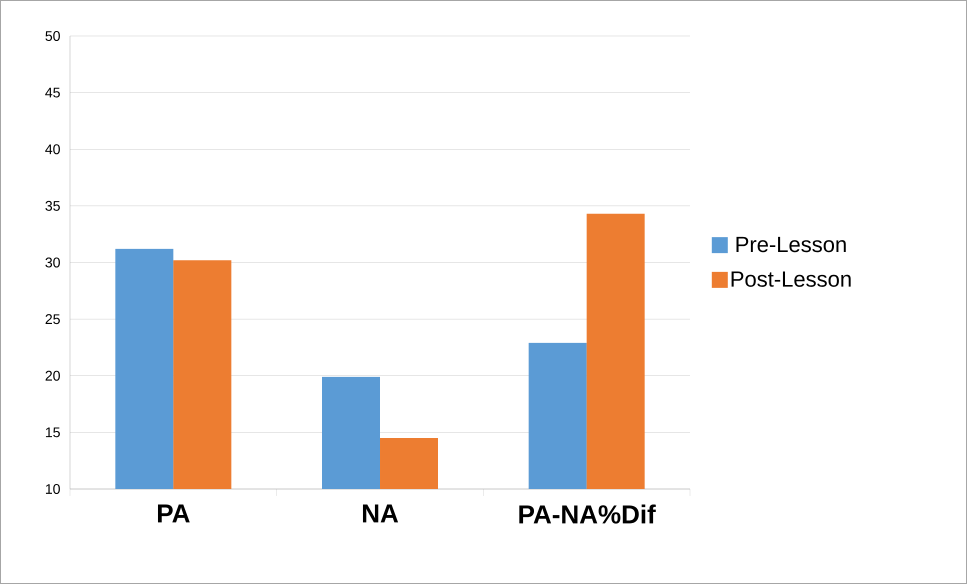 This screenshot has width=967, height=584. I want to click on x-tick-label: PA, so click(174, 513).